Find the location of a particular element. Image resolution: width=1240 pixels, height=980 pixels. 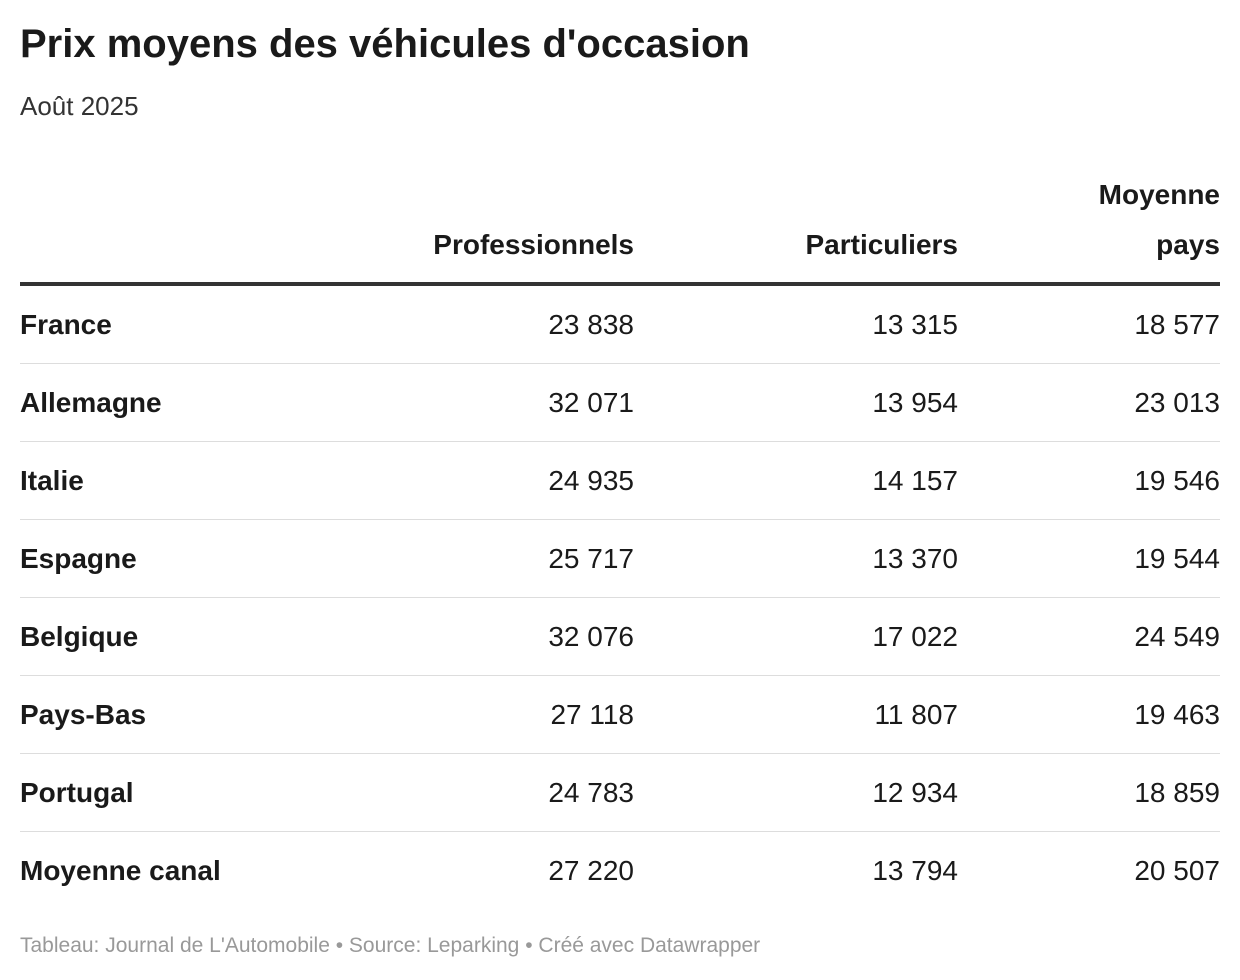

table-row: Italie 24 935 14 157 19 546 is located at coordinates (620, 480).